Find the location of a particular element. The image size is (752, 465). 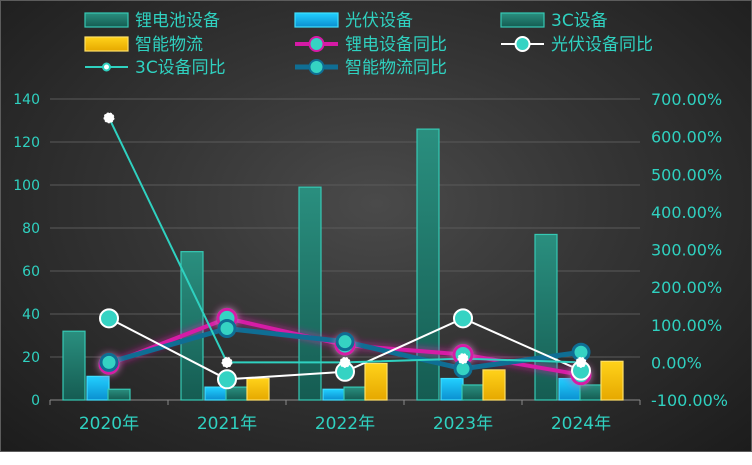

y-left-tick-label: 60 is located at coordinates (31, 272).